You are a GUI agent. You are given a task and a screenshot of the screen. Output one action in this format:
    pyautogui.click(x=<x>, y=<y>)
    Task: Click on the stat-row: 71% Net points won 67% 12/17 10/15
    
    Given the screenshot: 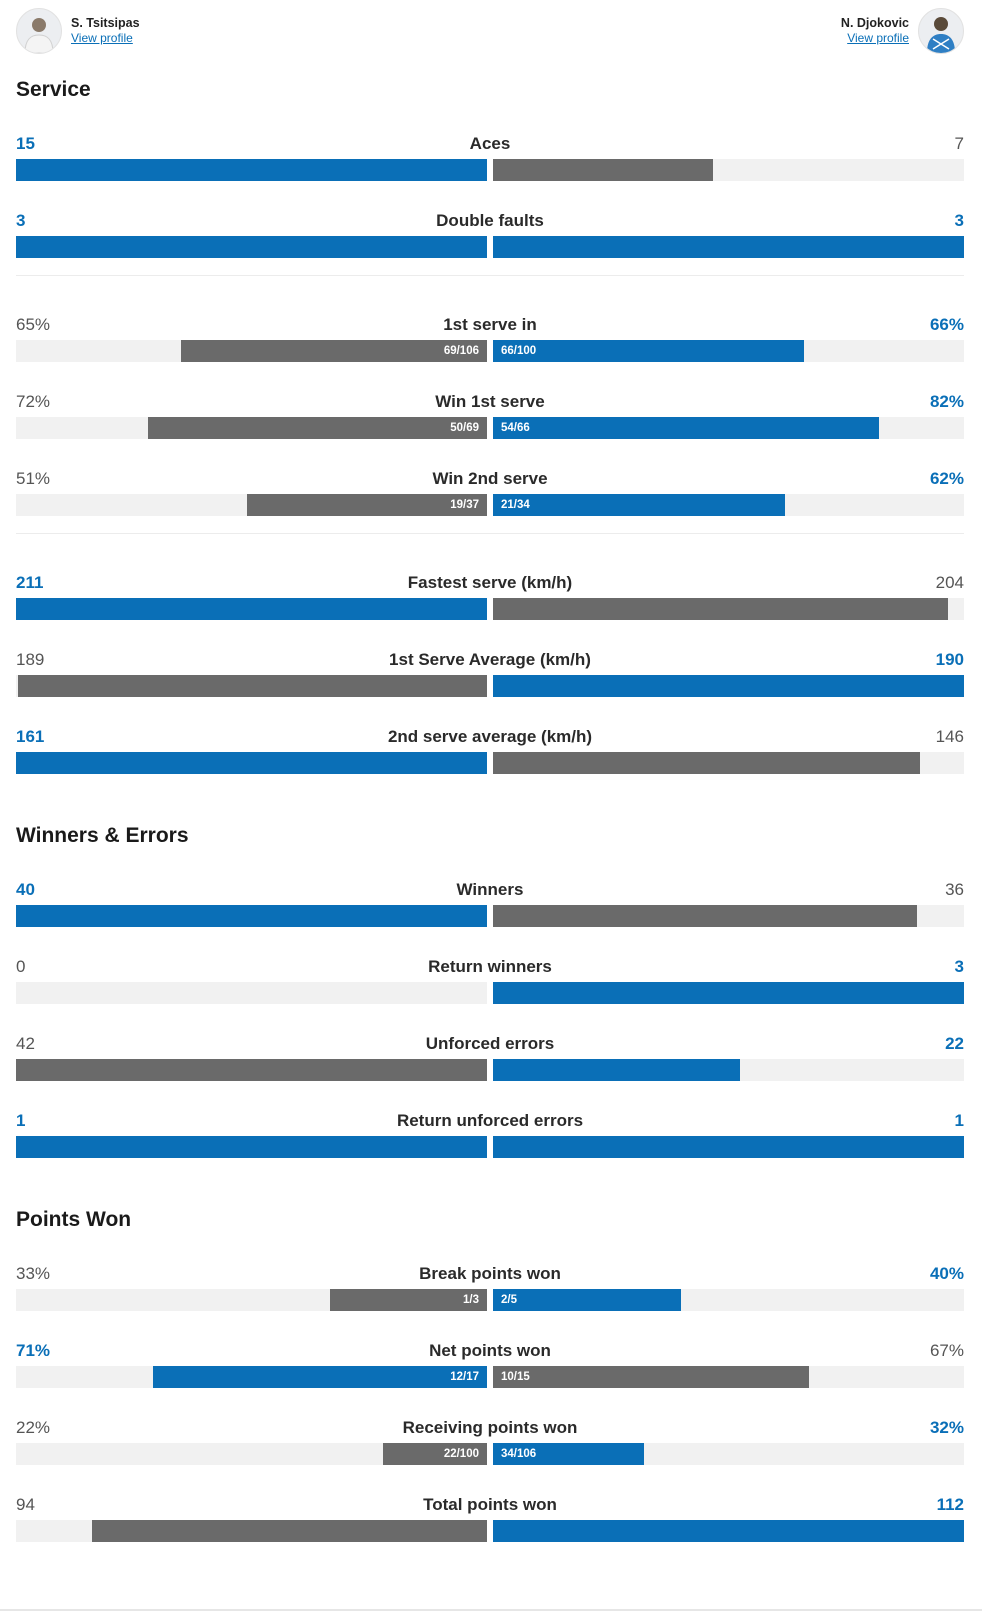 What is the action you would take?
    pyautogui.click(x=490, y=1368)
    